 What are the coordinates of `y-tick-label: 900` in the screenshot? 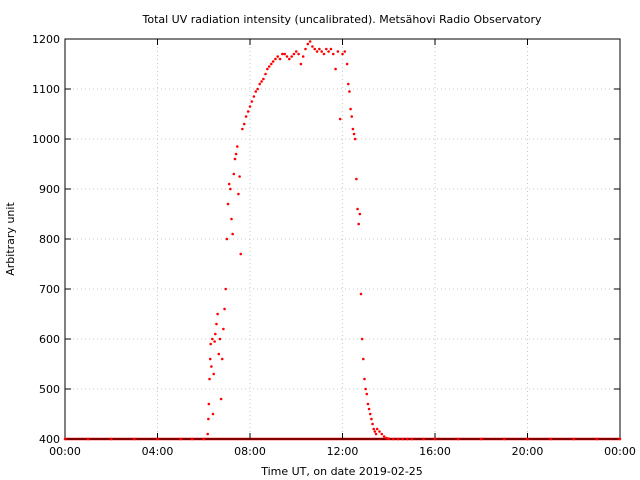 It's located at (49, 189).